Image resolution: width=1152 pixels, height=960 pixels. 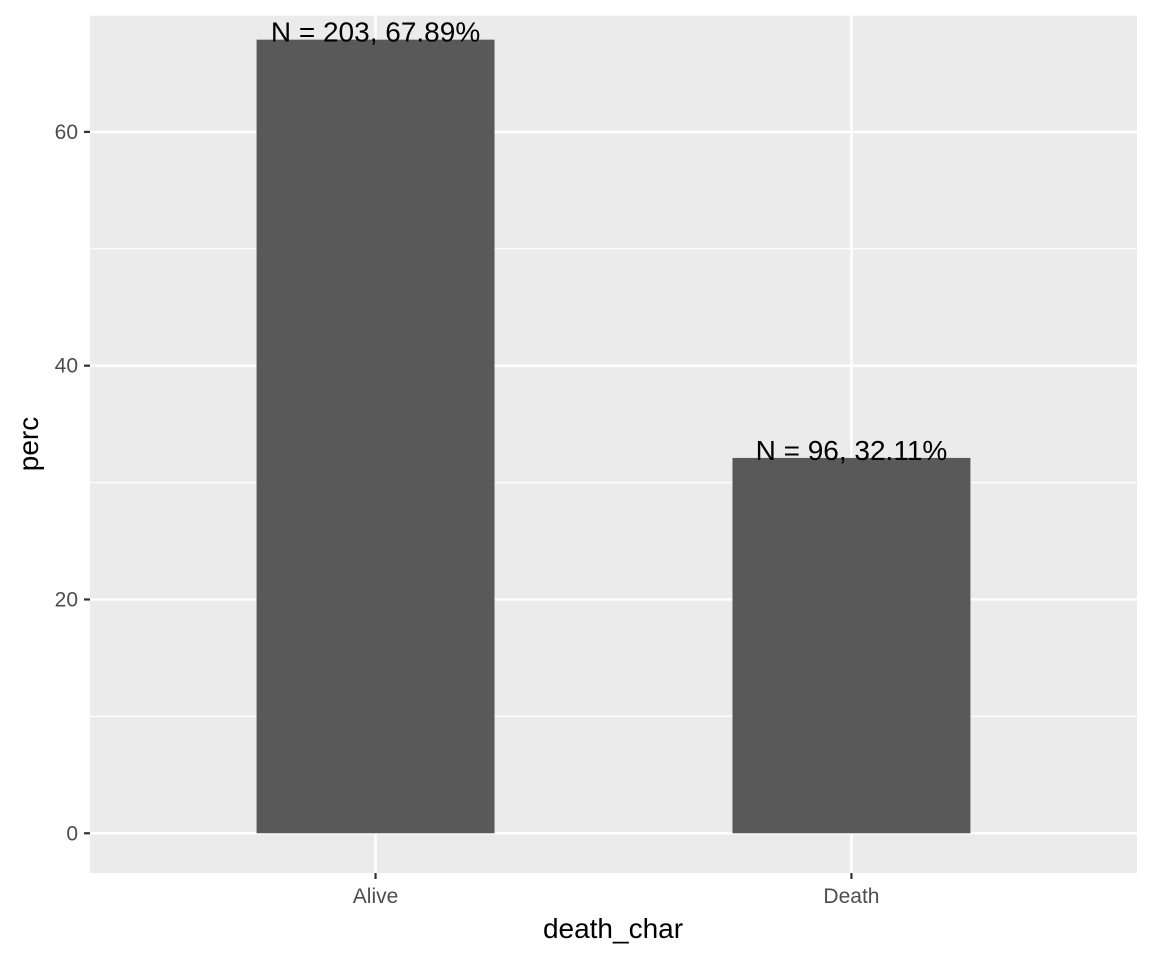 What do you see at coordinates (851, 896) in the screenshot?
I see `x-tick-label-death: Death` at bounding box center [851, 896].